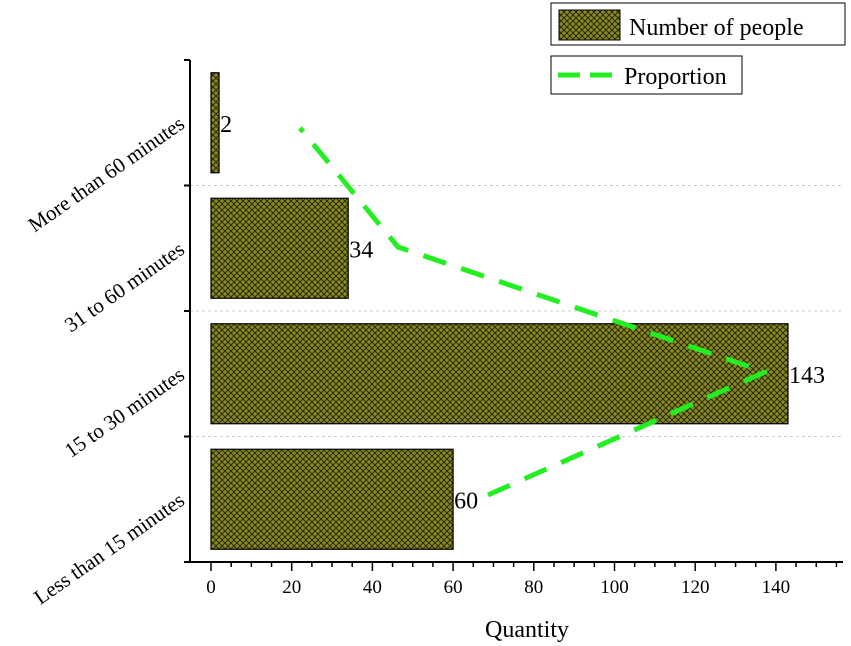 This screenshot has width=851, height=646. Describe the element at coordinates (675, 77) in the screenshot. I see `legend-label-proportion: Proportion` at that location.